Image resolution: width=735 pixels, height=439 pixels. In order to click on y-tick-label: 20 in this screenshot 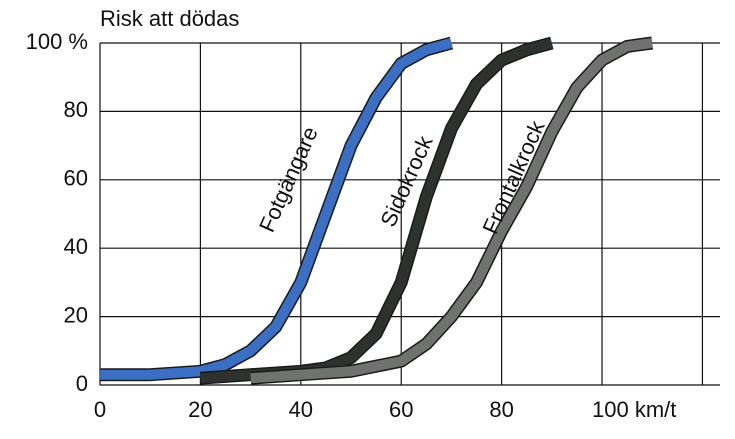, I will do `click(76, 314)`.